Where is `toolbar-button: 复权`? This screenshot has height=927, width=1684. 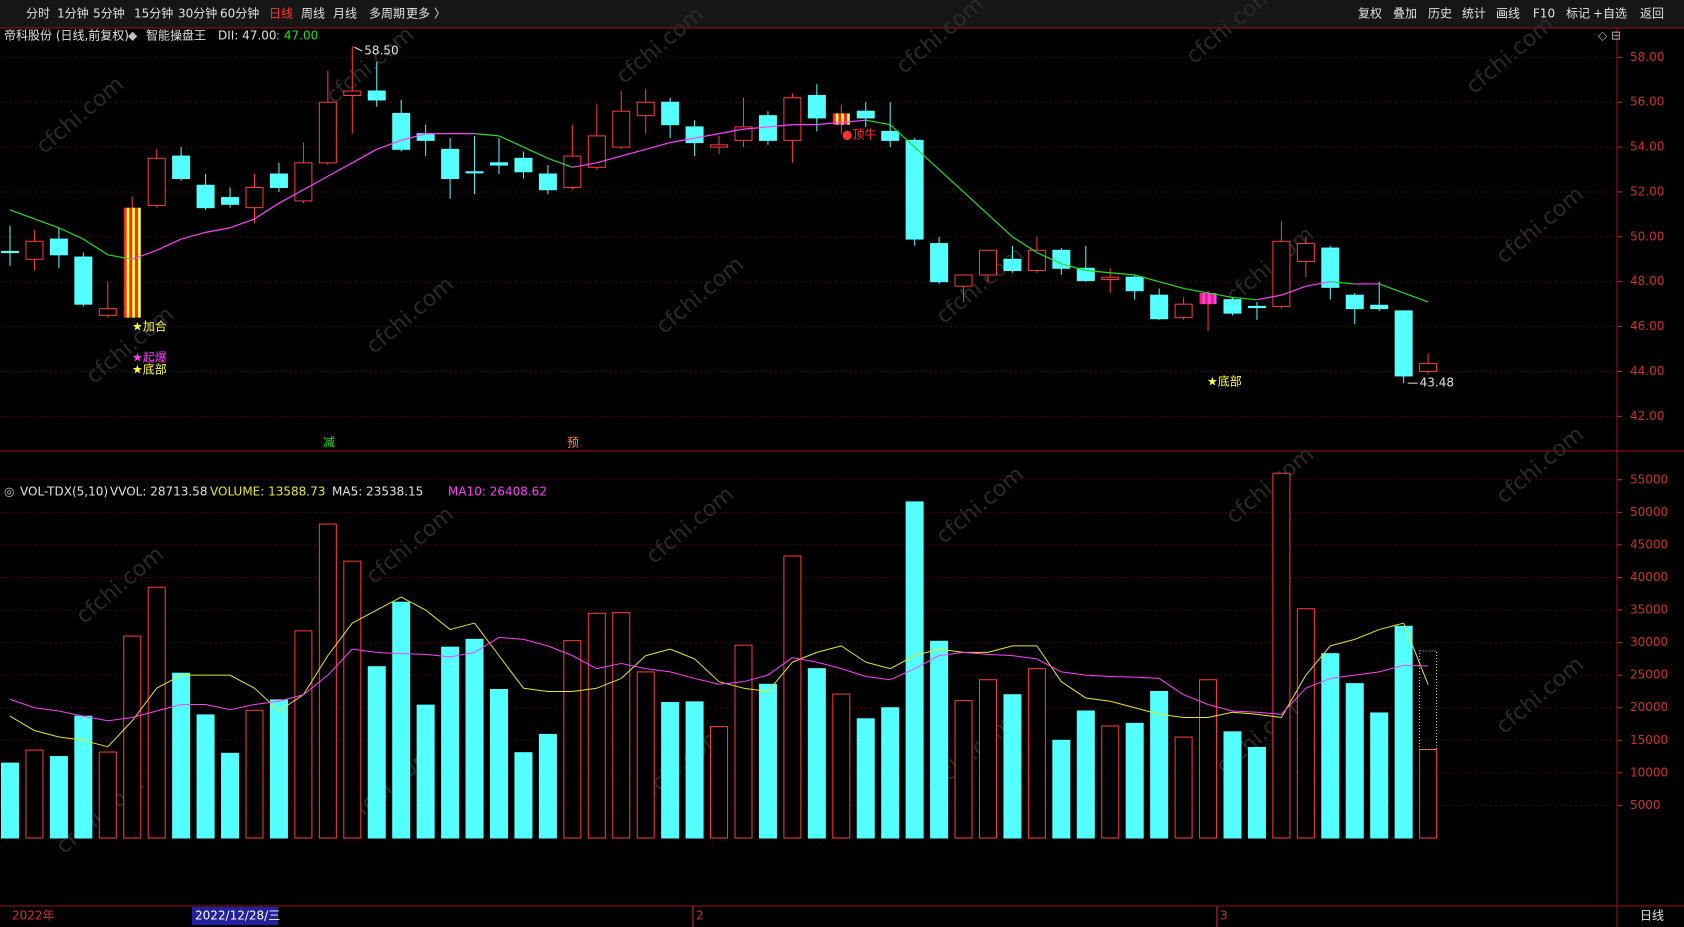 toolbar-button: 复权 is located at coordinates (1370, 14).